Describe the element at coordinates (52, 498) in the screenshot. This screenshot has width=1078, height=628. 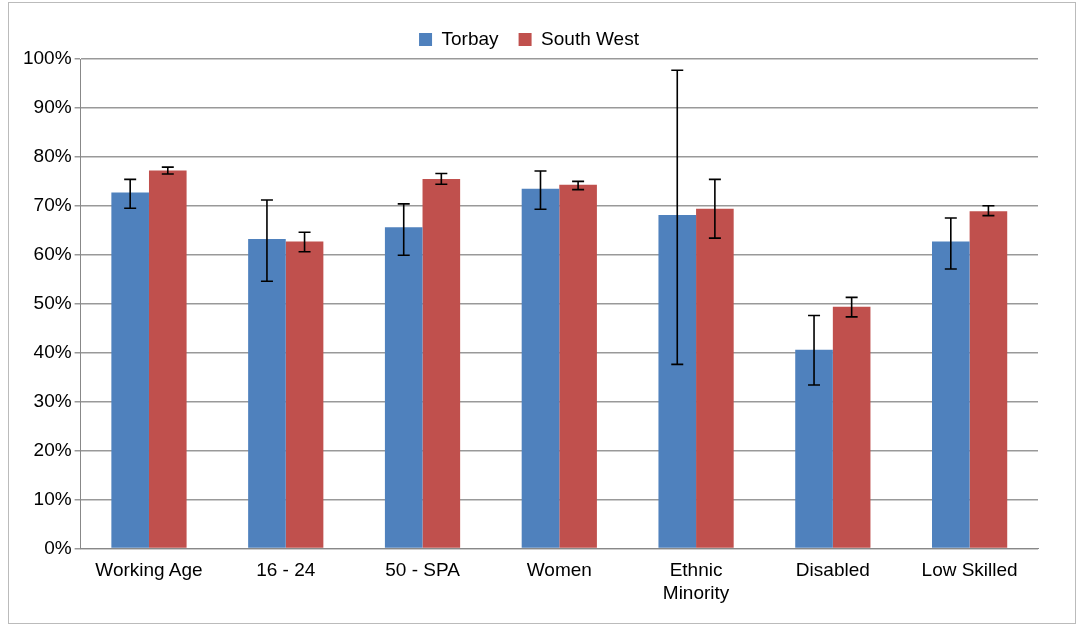
I see `y-tick-label: 10%` at that location.